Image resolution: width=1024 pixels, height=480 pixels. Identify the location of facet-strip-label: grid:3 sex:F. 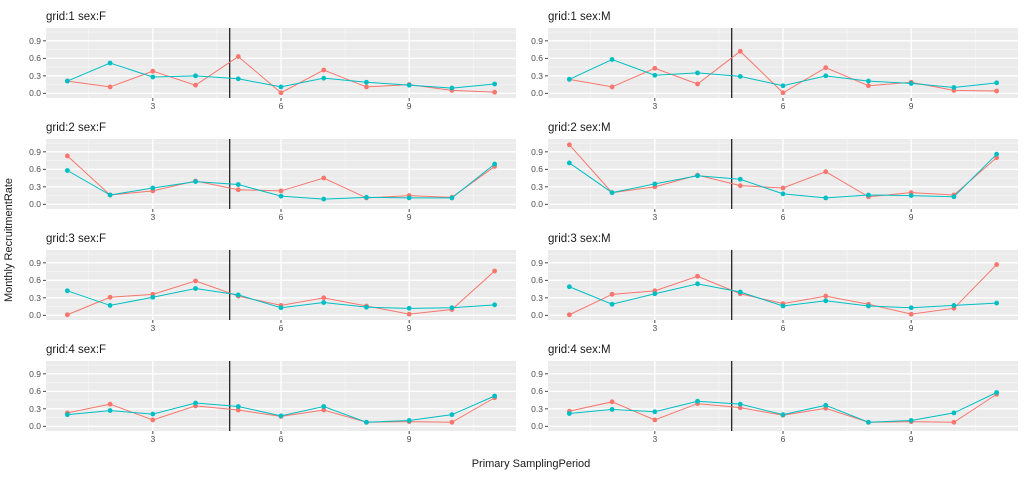
(76, 239).